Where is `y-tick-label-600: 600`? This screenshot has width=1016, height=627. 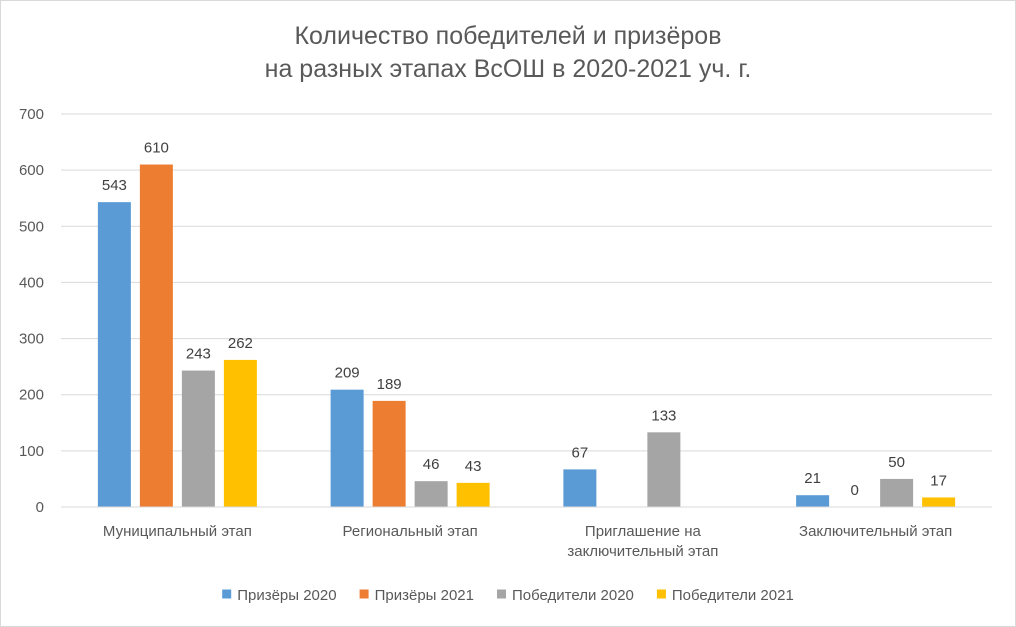
y-tick-label-600: 600 is located at coordinates (31, 170).